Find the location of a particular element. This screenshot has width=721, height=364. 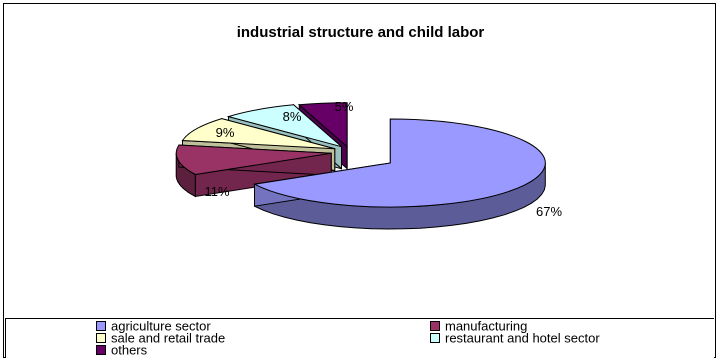

legend-item-sale-retail: sale and retail trade is located at coordinates (161, 338).